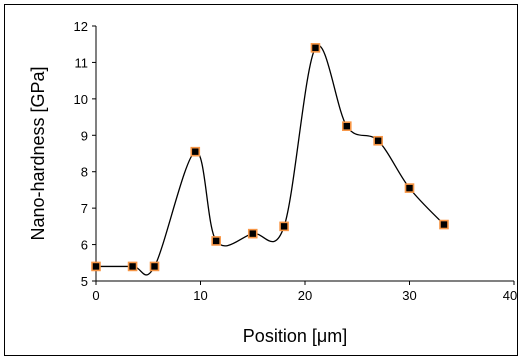 This screenshot has height=362, width=524. I want to click on x-tick-label: 20, so click(305, 295).